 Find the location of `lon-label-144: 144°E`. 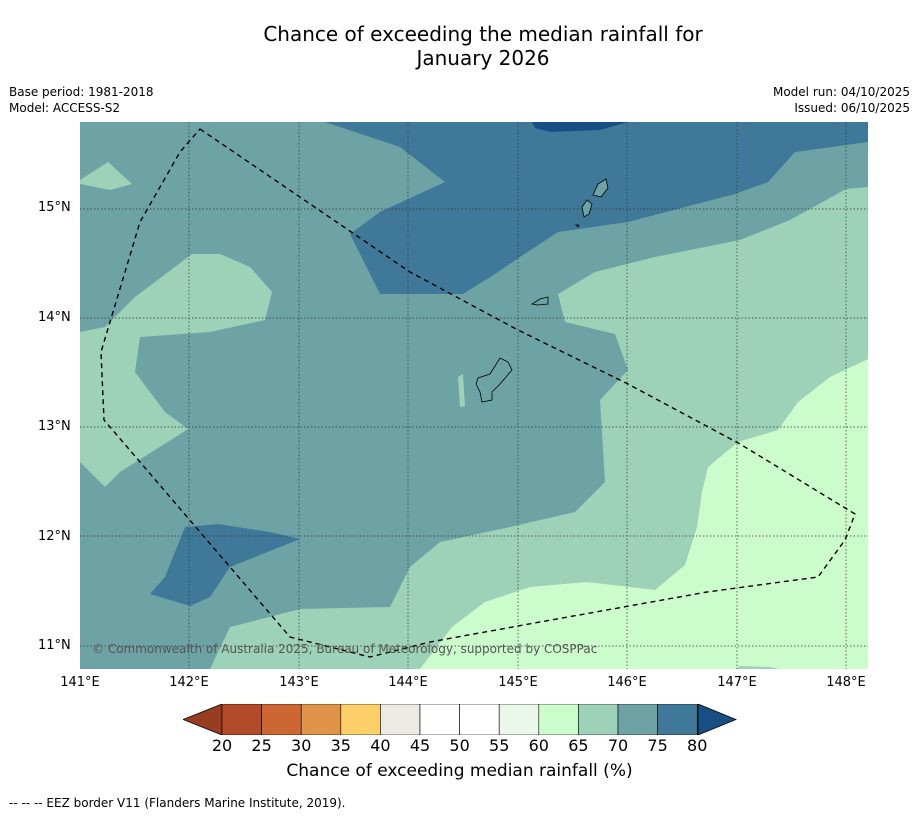

lon-label-144: 144°E is located at coordinates (408, 682).